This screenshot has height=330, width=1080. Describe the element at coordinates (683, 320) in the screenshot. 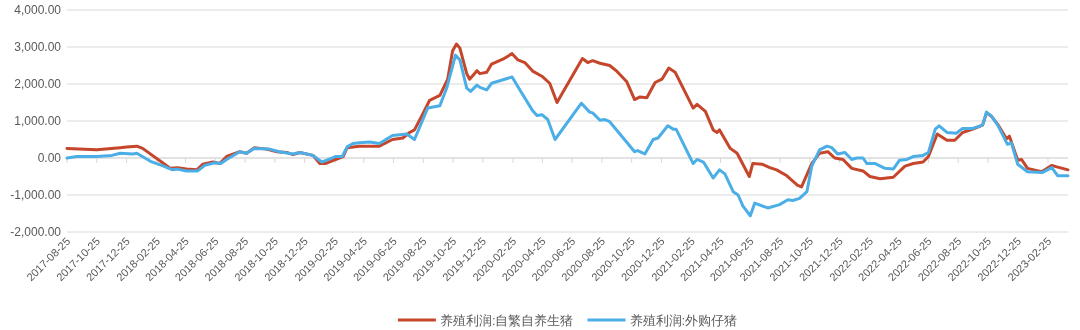

I see `legend-label: 养殖利润:外购仔猪` at that location.